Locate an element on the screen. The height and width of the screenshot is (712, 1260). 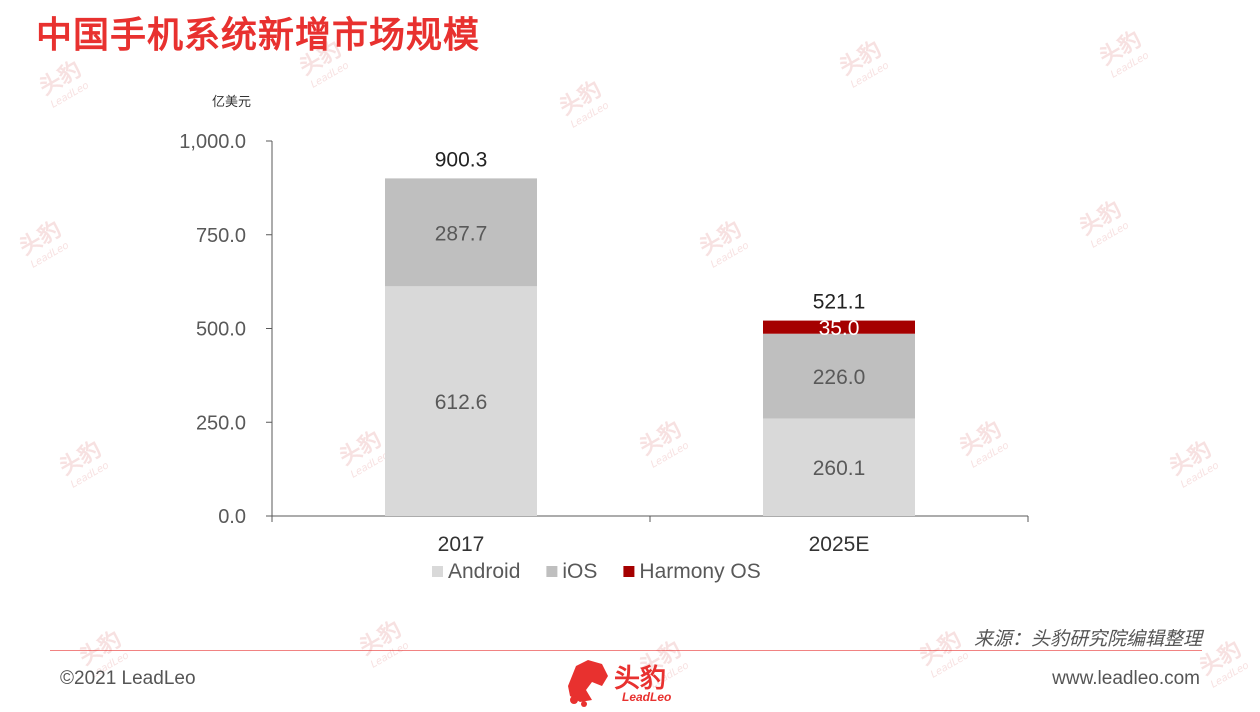
source-note: 来源：头豹研究院编辑整理 is located at coordinates (1087, 639).